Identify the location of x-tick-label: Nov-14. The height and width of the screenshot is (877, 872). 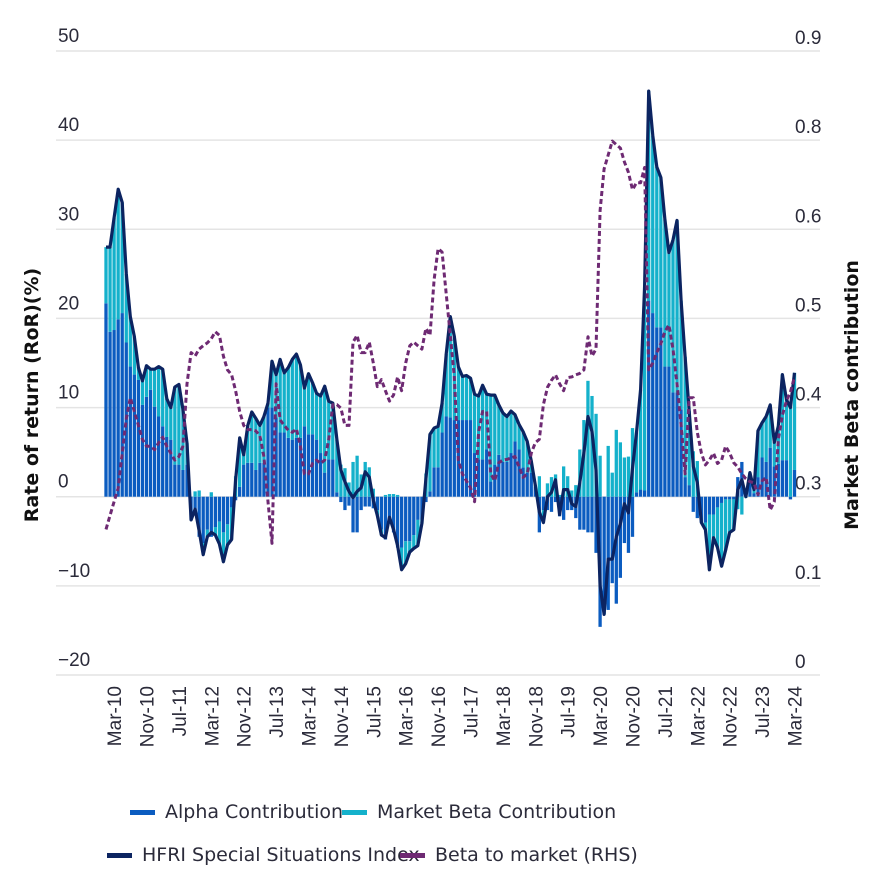
(342, 717).